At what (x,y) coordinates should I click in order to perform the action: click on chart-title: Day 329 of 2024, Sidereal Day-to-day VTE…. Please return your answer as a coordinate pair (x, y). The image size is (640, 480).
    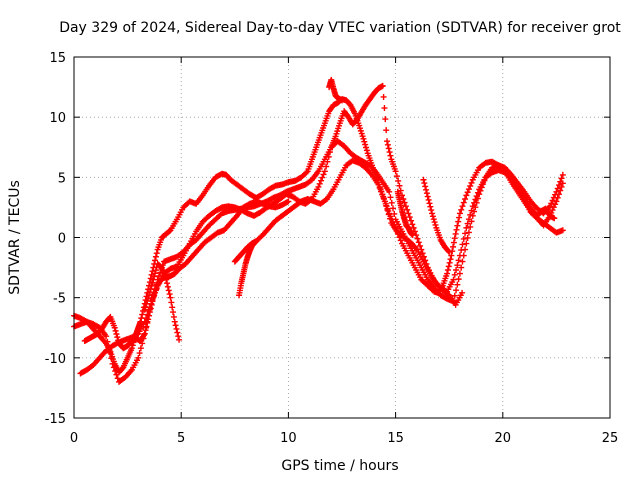
    Looking at the image, I should click on (340, 28).